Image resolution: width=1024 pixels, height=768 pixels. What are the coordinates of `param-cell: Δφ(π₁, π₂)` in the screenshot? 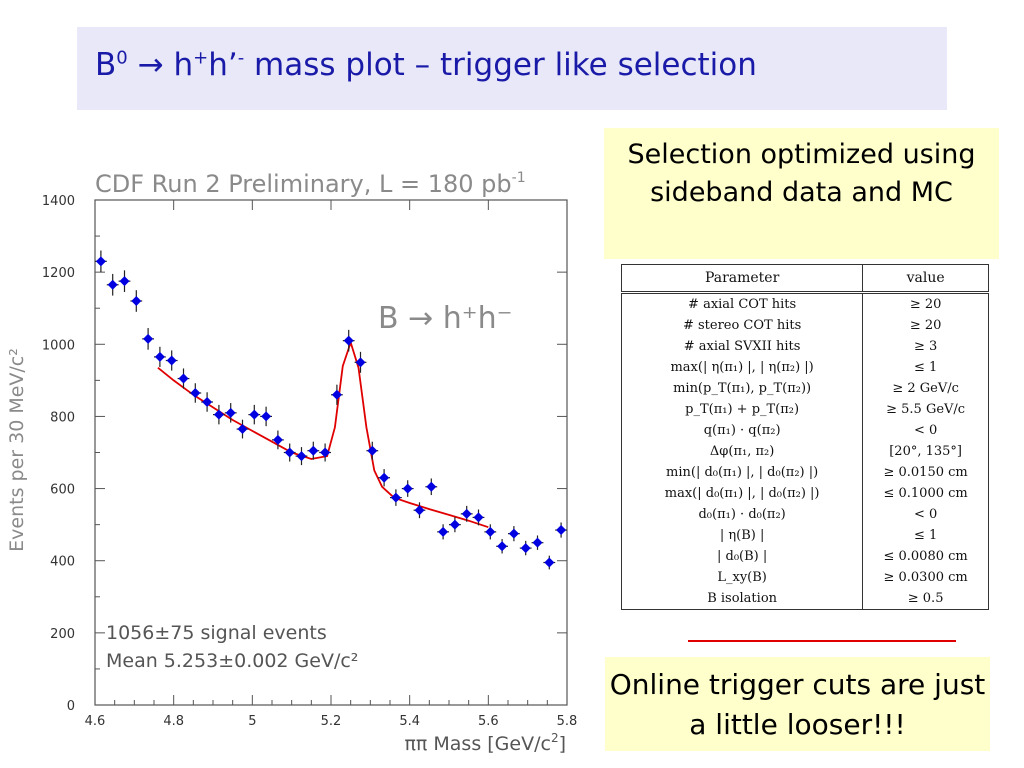 It's located at (742, 451).